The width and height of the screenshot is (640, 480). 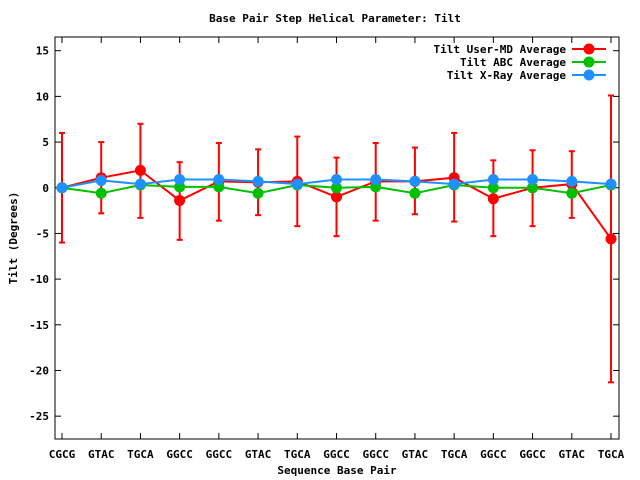 What do you see at coordinates (62, 454) in the screenshot?
I see `x-tick-label: CGCG` at bounding box center [62, 454].